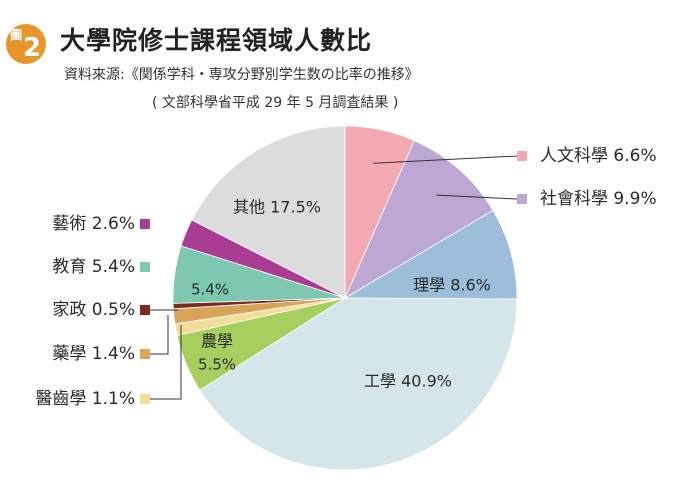  Describe the element at coordinates (598, 199) in the screenshot. I see `slice-label-1: 社會科學 9.9%` at that location.